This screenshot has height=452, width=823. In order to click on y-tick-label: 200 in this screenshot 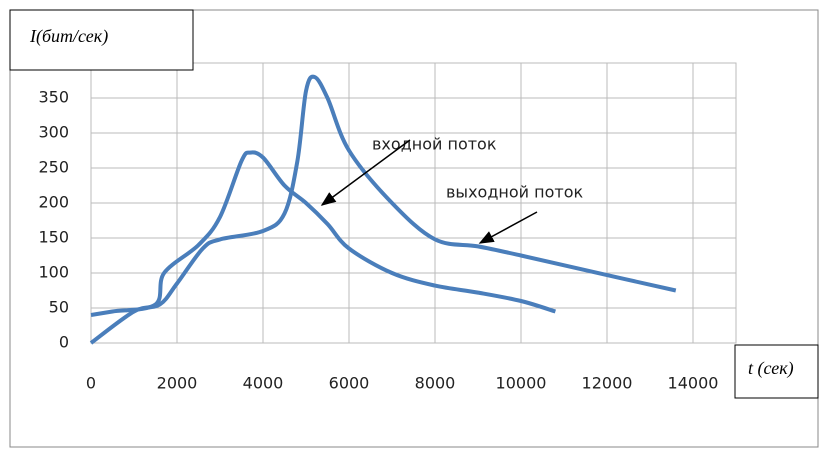, I will do `click(53, 202)`.